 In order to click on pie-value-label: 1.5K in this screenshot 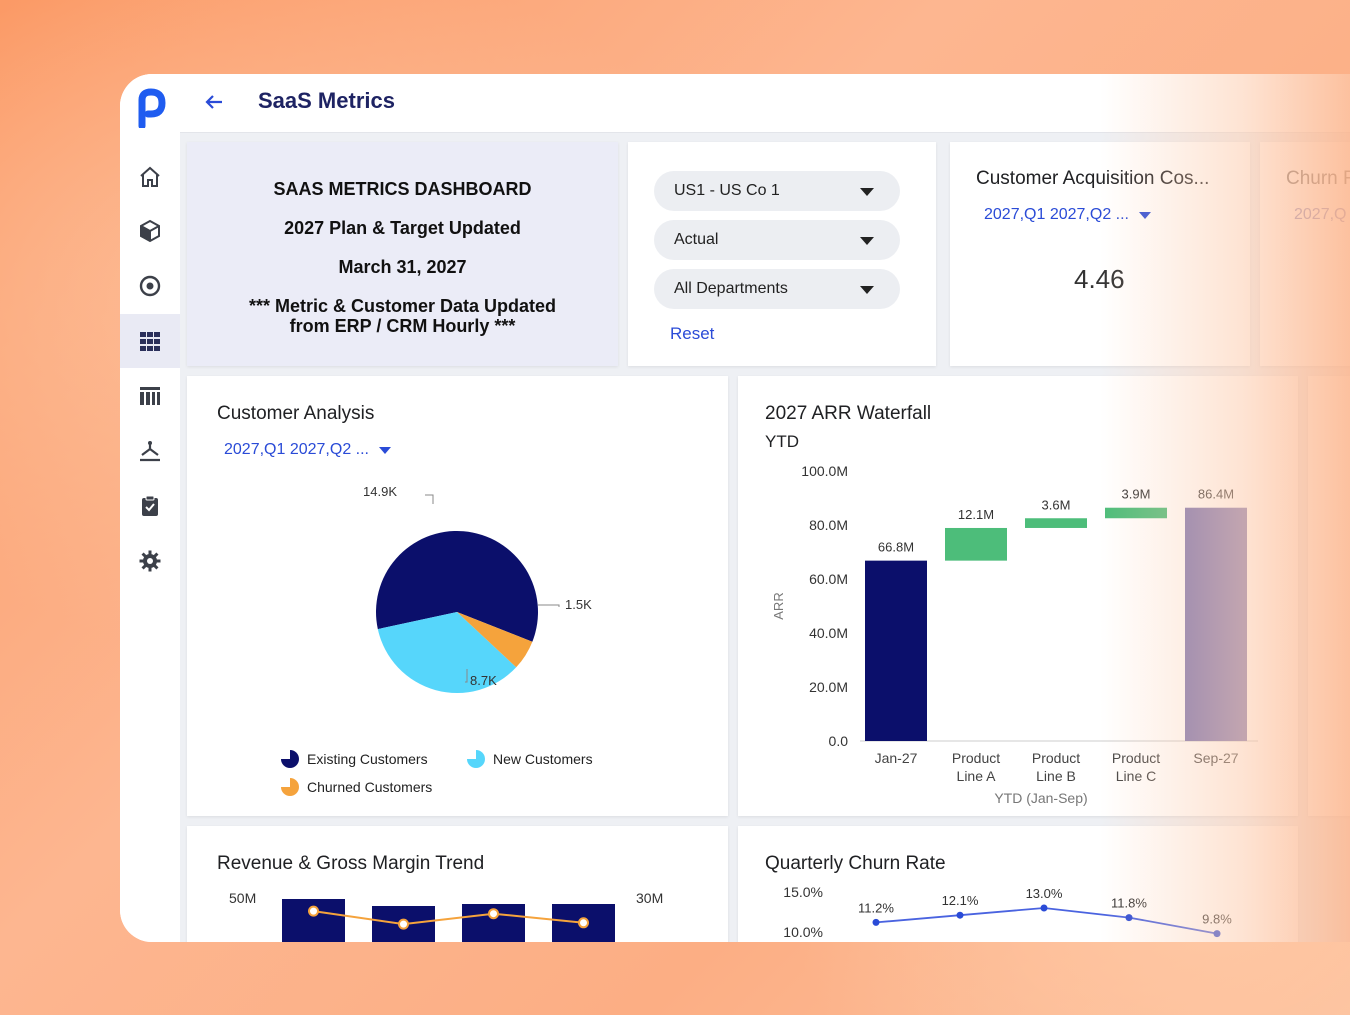, I will do `click(578, 604)`.